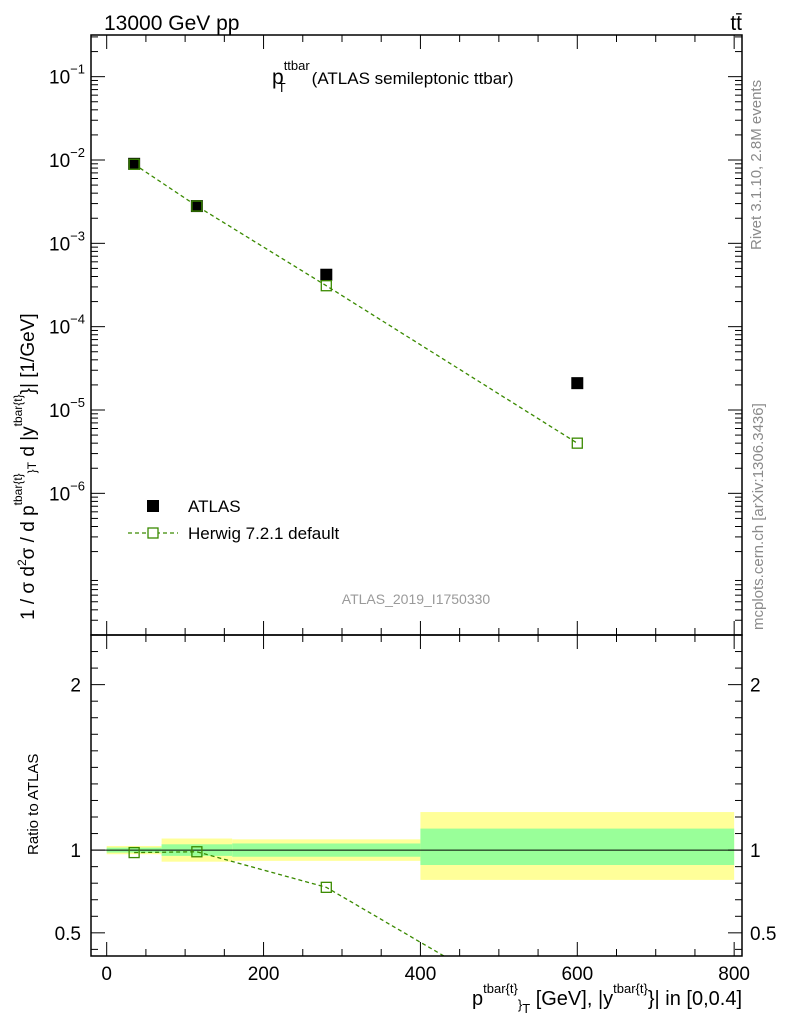 The image size is (786, 1024). What do you see at coordinates (500, 988) in the screenshot?
I see `xlabel-sup-1: tbar{t}` at bounding box center [500, 988].